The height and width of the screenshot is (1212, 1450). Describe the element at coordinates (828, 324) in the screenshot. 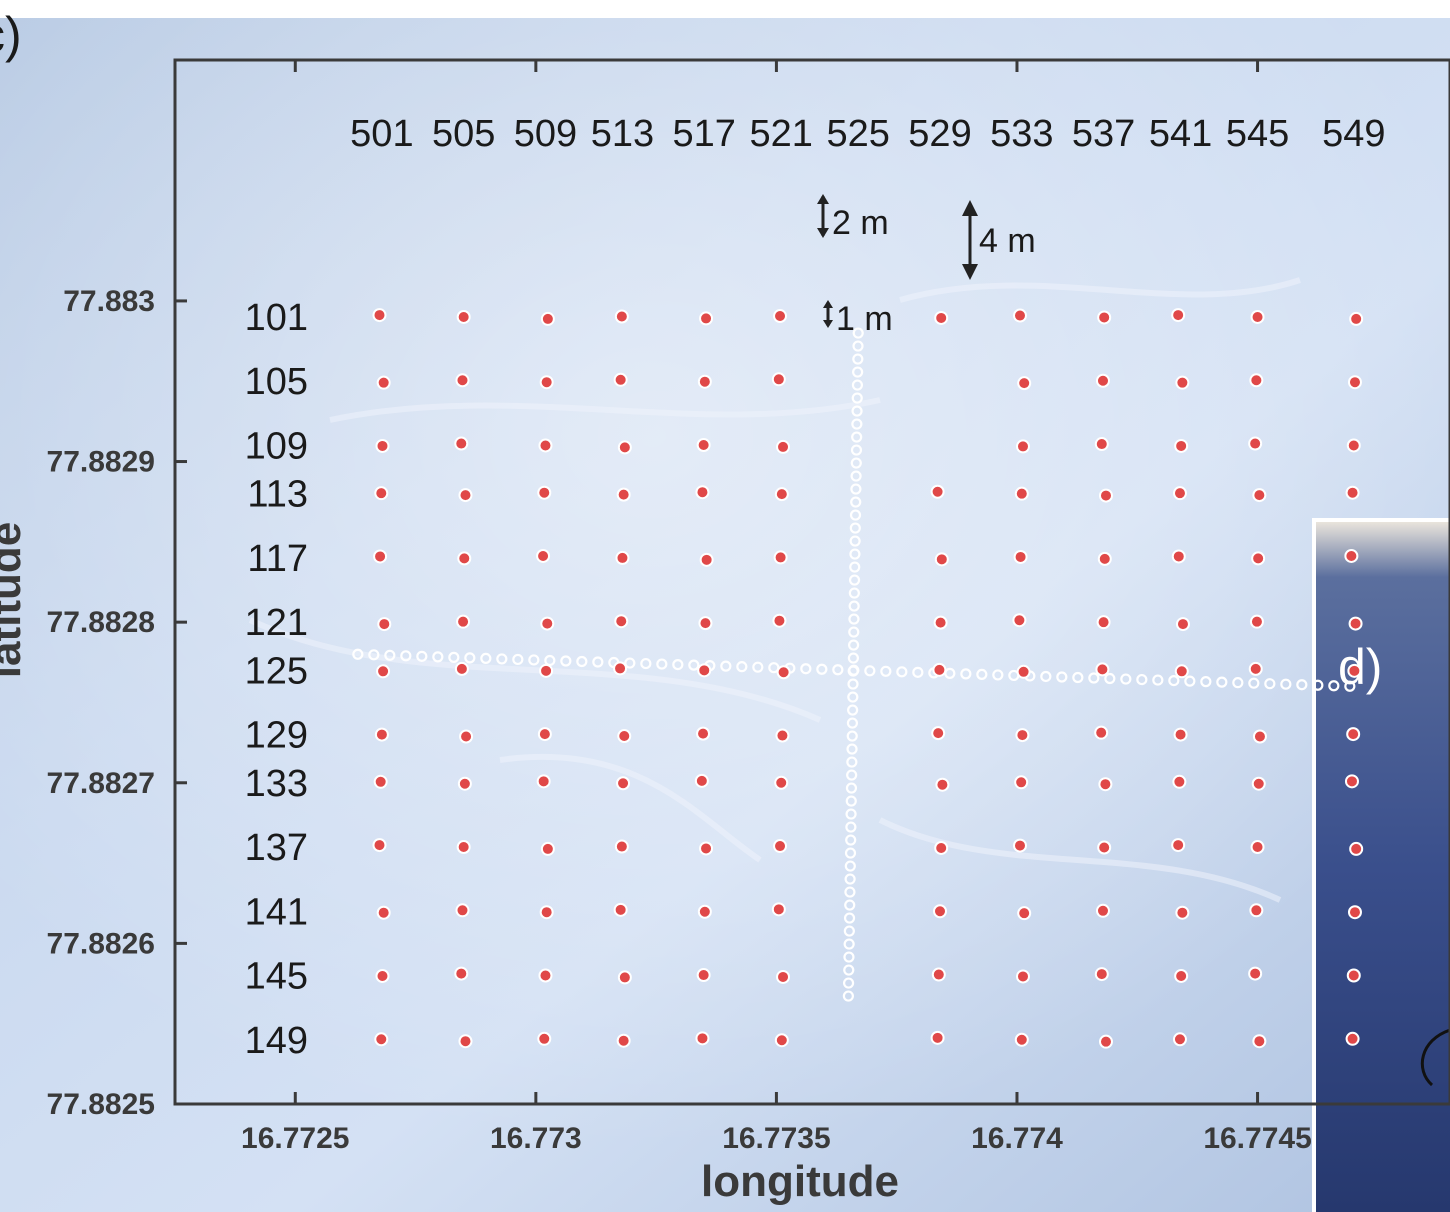

I see `scale-arrowhead-1m-bottom` at that location.